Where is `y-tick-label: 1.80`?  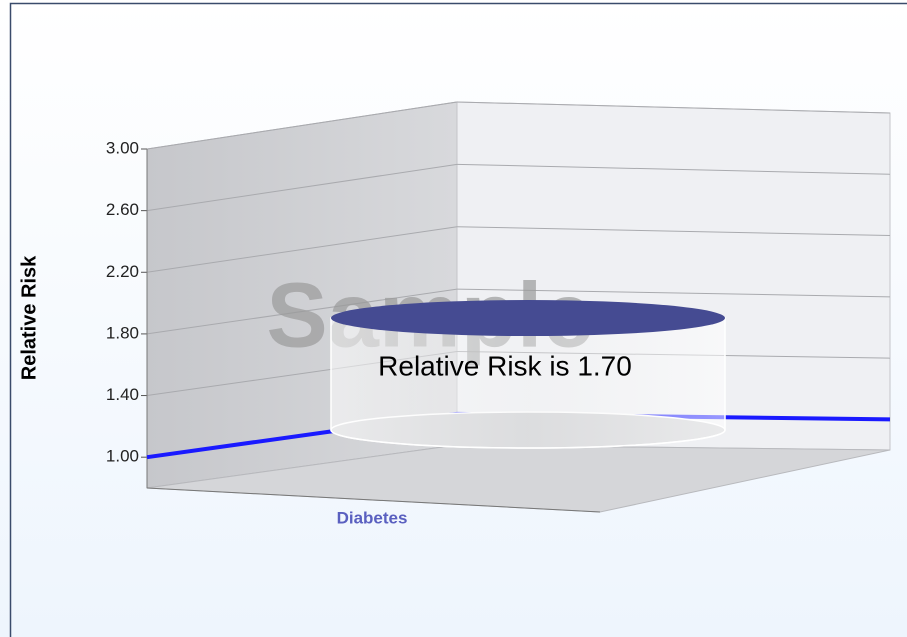
y-tick-label: 1.80 is located at coordinates (122, 332).